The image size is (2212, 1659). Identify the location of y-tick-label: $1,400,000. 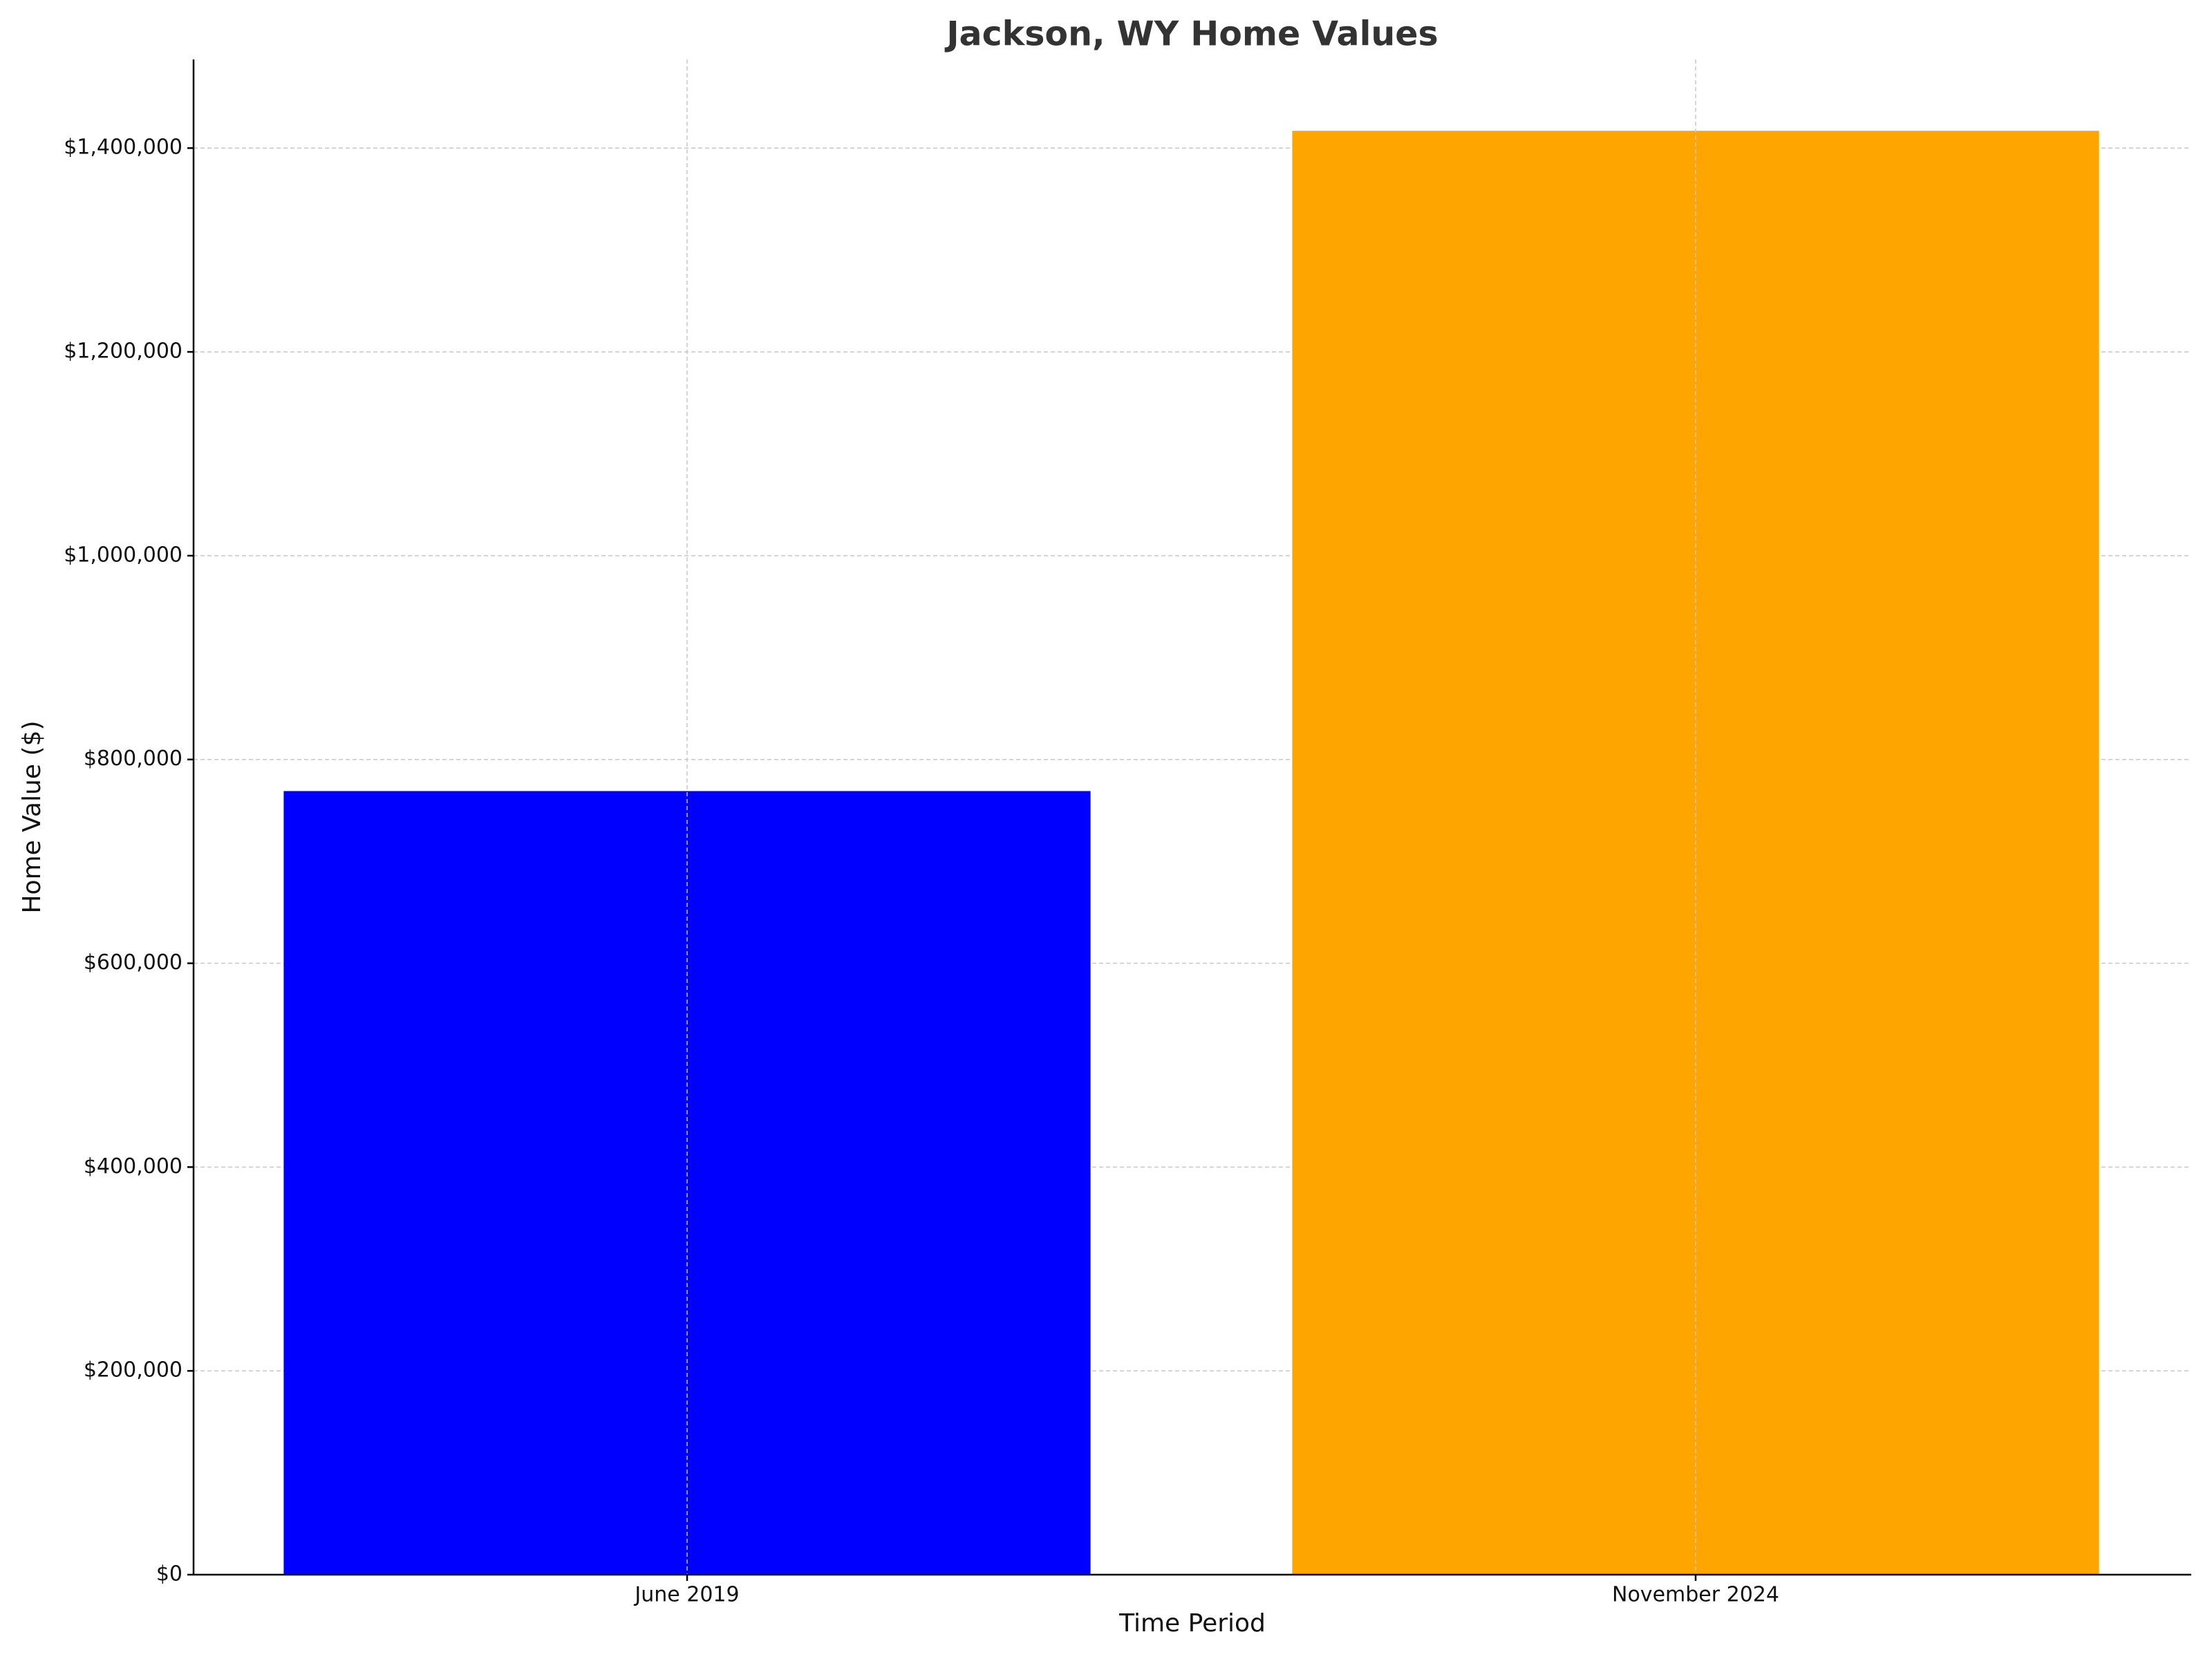
(123, 147).